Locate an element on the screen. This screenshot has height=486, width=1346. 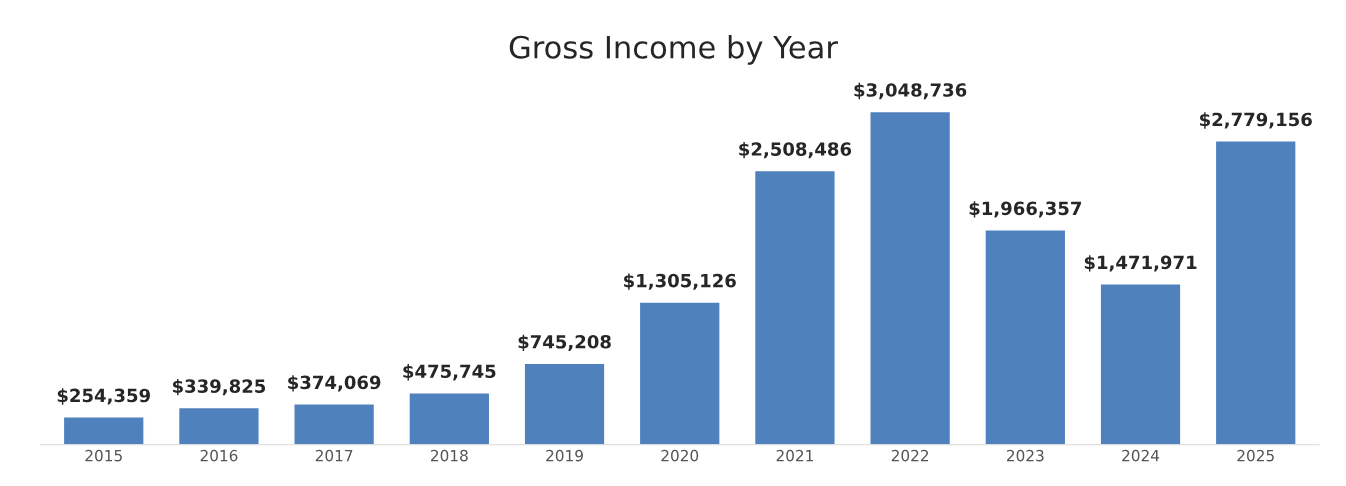
data-label: $3,048,736 is located at coordinates (910, 91).